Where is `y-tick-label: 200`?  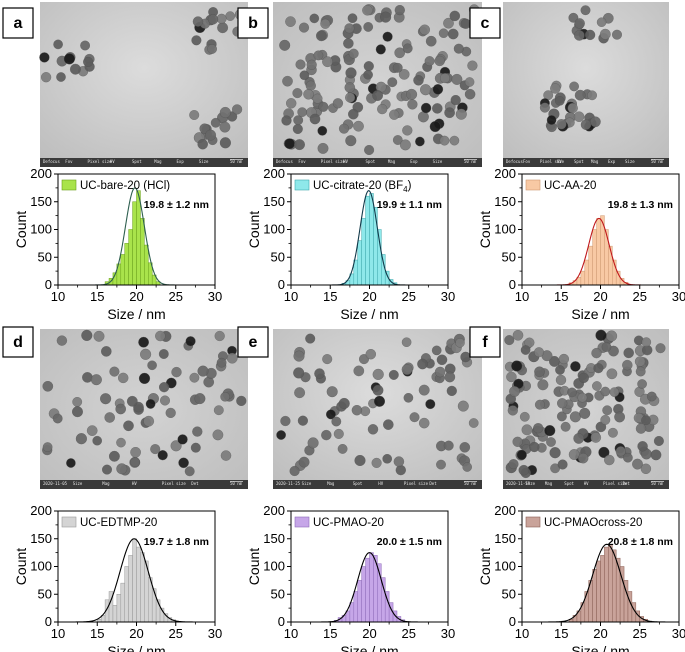
y-tick-label: 200 is located at coordinates (41, 510).